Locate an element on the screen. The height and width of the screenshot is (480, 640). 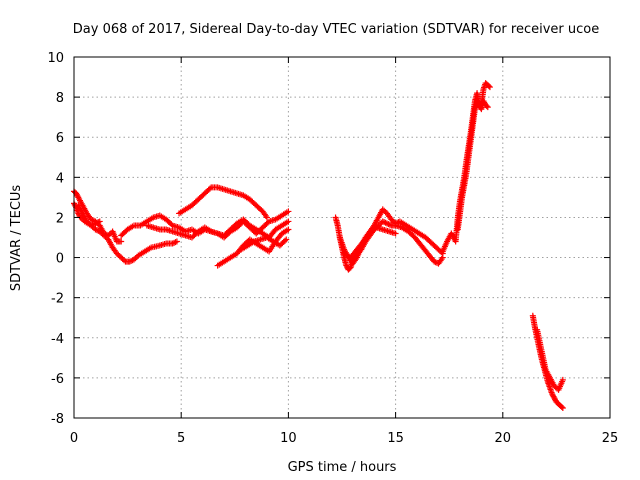
y-tick-label: 2 is located at coordinates (60, 218).